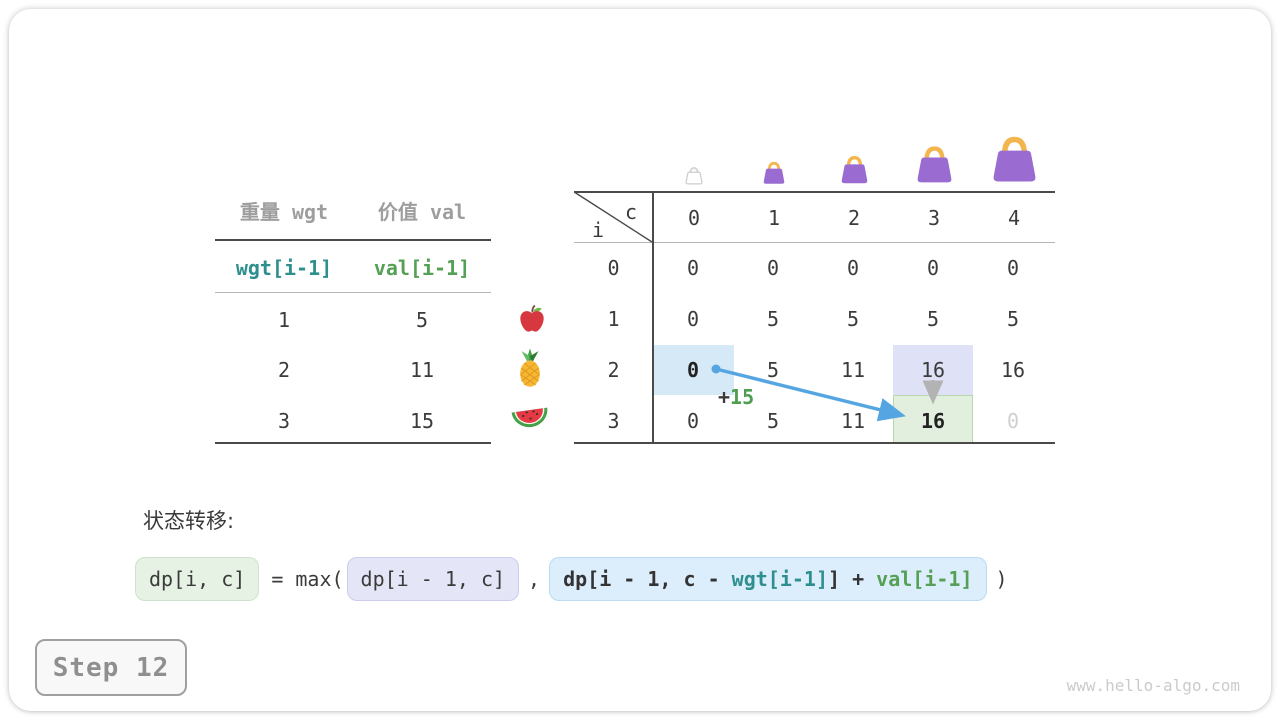 This screenshot has height=720, width=1280. I want to click on dp-cell-0-3: 0, so click(933, 268).